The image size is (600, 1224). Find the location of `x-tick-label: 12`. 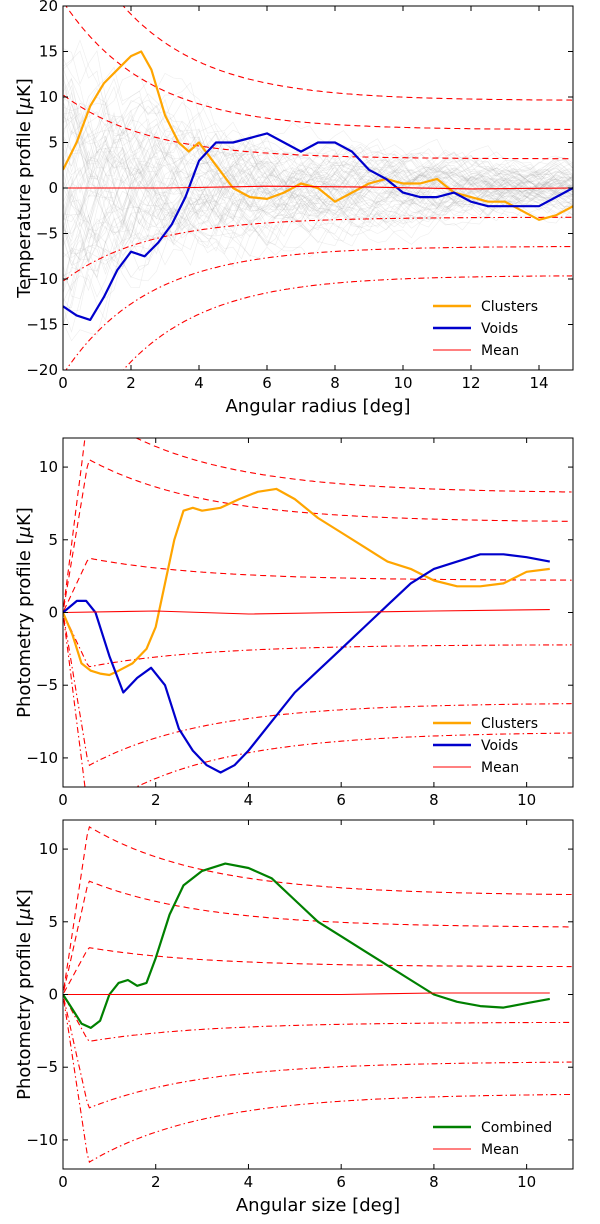

x-tick-label: 12 is located at coordinates (470, 383).